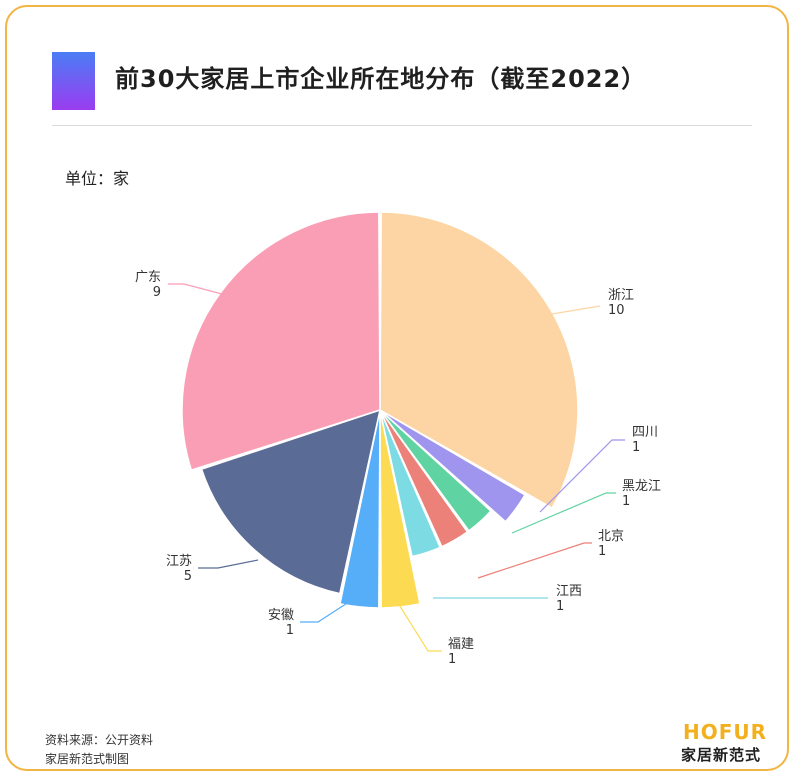 The width and height of the screenshot is (800, 779). What do you see at coordinates (97, 178) in the screenshot?
I see `unit-label: 单位：家` at bounding box center [97, 178].